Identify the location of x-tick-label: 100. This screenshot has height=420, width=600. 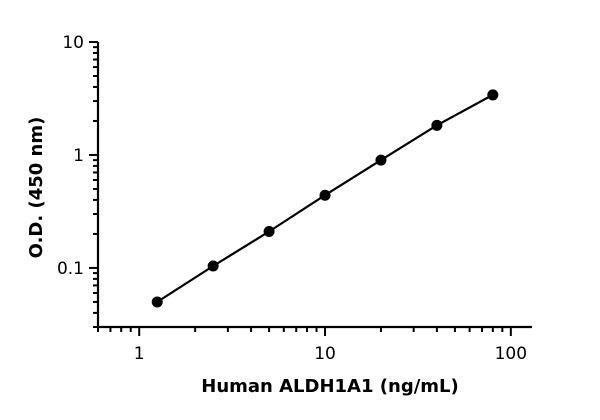
(511, 354).